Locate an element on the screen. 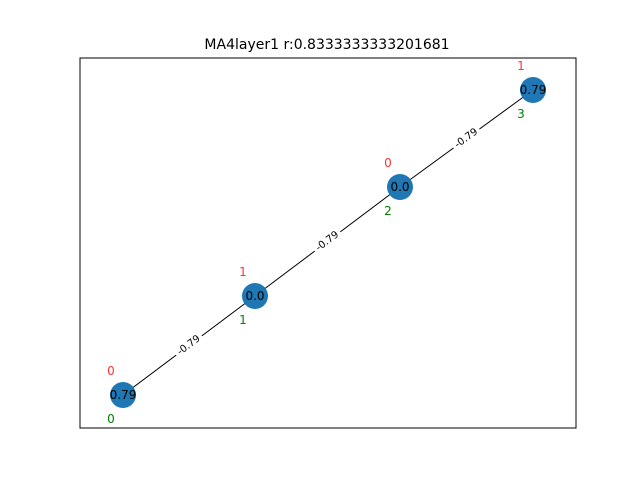 This screenshot has width=640, height=480. node-bottom-label: 3 is located at coordinates (521, 114).